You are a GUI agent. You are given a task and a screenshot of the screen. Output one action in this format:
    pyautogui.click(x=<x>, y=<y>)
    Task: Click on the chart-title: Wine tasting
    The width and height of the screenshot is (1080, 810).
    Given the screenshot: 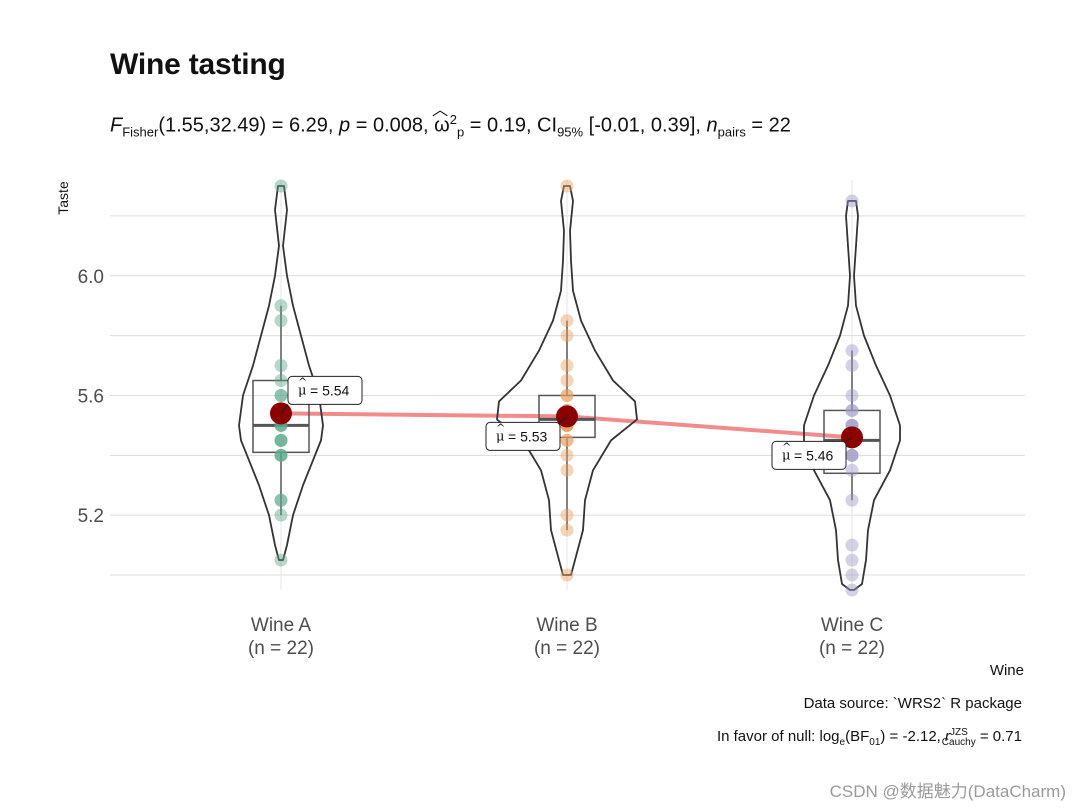 What is the action you would take?
    pyautogui.click(x=198, y=64)
    